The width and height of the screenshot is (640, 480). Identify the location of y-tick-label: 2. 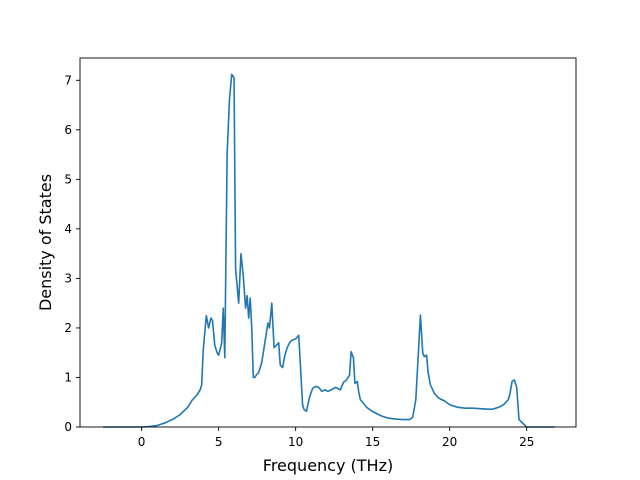
(68, 328).